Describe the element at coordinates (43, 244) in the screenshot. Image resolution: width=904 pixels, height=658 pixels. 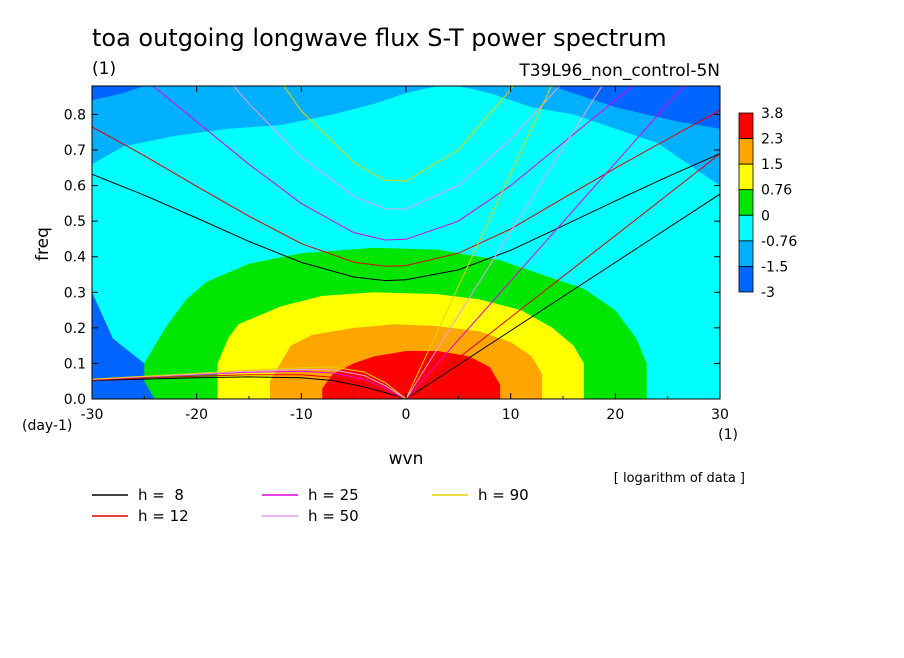
I see `y-axis-label: freq` at that location.